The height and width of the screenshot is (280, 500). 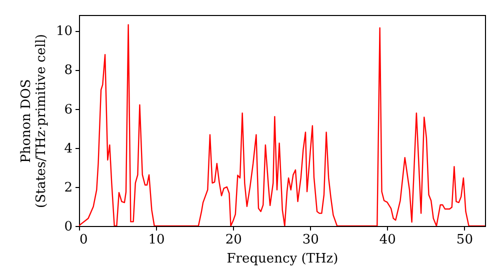 I want to click on y-tick-label: 8, so click(x=68, y=70).